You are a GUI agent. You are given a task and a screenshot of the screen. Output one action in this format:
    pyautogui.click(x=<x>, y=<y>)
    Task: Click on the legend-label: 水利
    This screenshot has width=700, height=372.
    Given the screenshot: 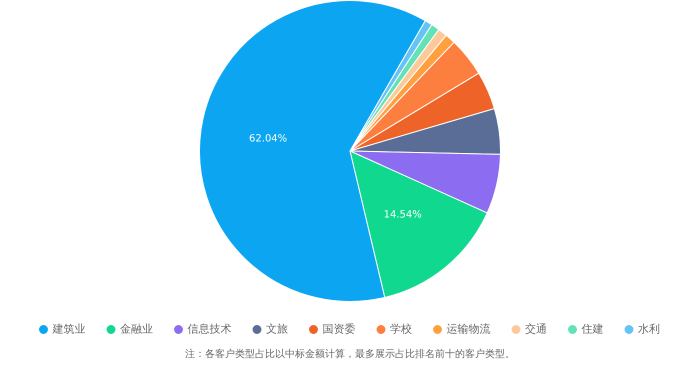 What is the action you would take?
    pyautogui.click(x=649, y=329)
    